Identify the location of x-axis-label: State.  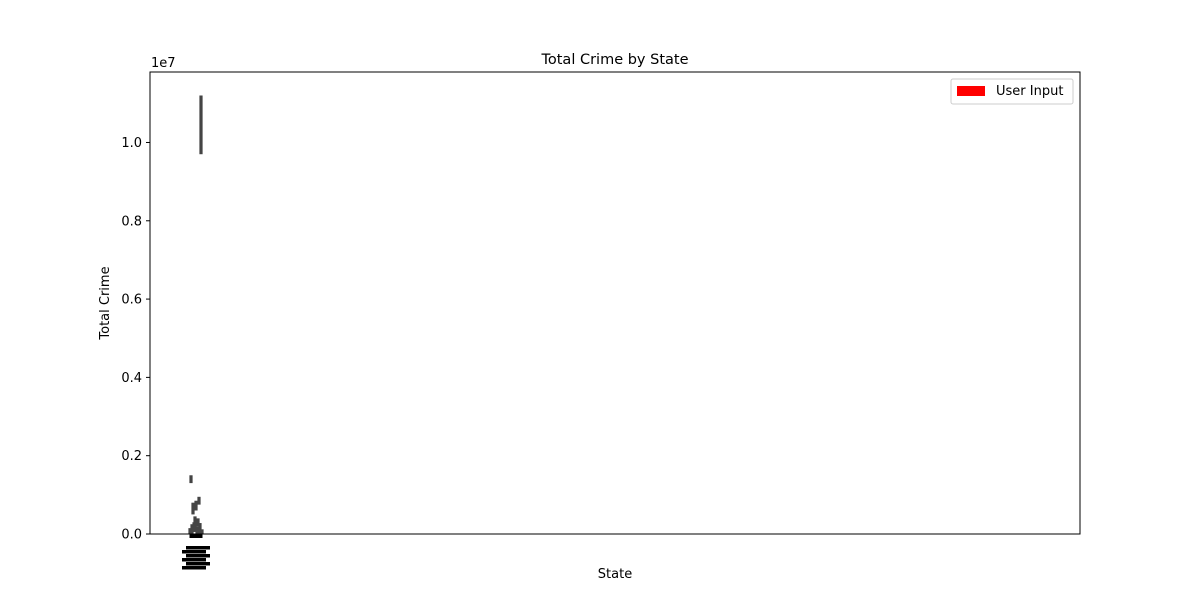
(615, 574).